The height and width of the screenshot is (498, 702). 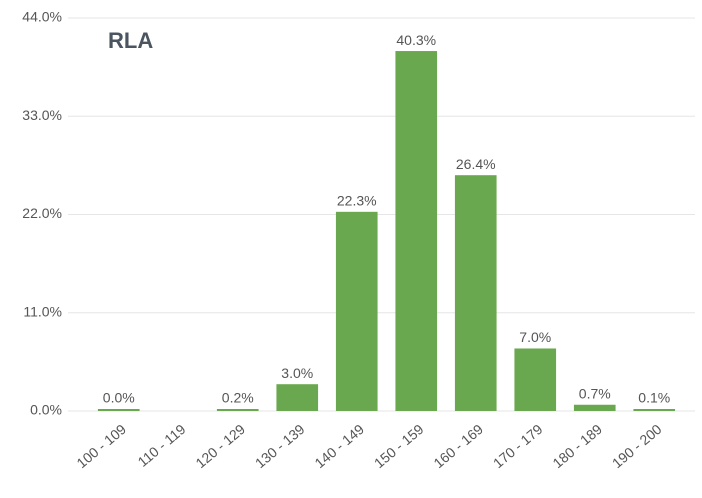 I want to click on y-tick-label: 11.0%, so click(x=42, y=311).